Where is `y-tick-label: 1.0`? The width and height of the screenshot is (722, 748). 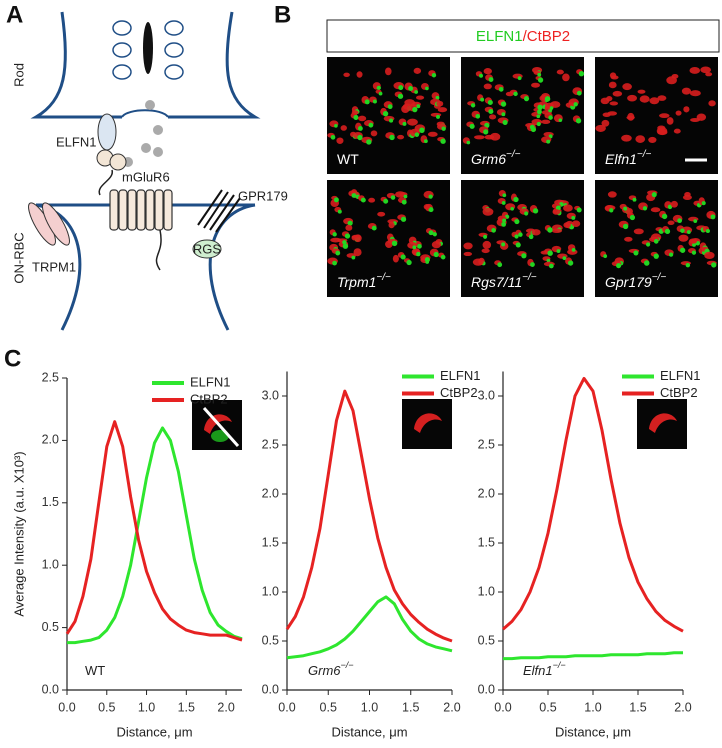
y-tick-label: 1.0 is located at coordinates (50, 564).